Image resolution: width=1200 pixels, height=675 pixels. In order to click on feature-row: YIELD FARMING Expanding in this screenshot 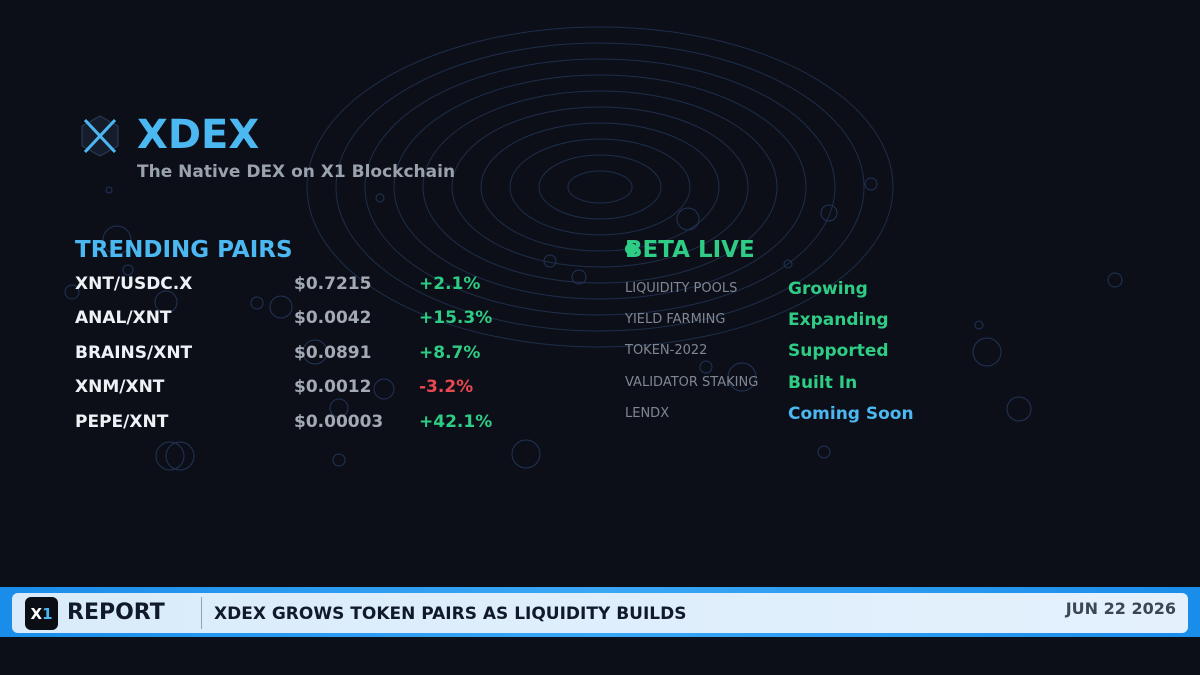, I will do `click(825, 325)`.